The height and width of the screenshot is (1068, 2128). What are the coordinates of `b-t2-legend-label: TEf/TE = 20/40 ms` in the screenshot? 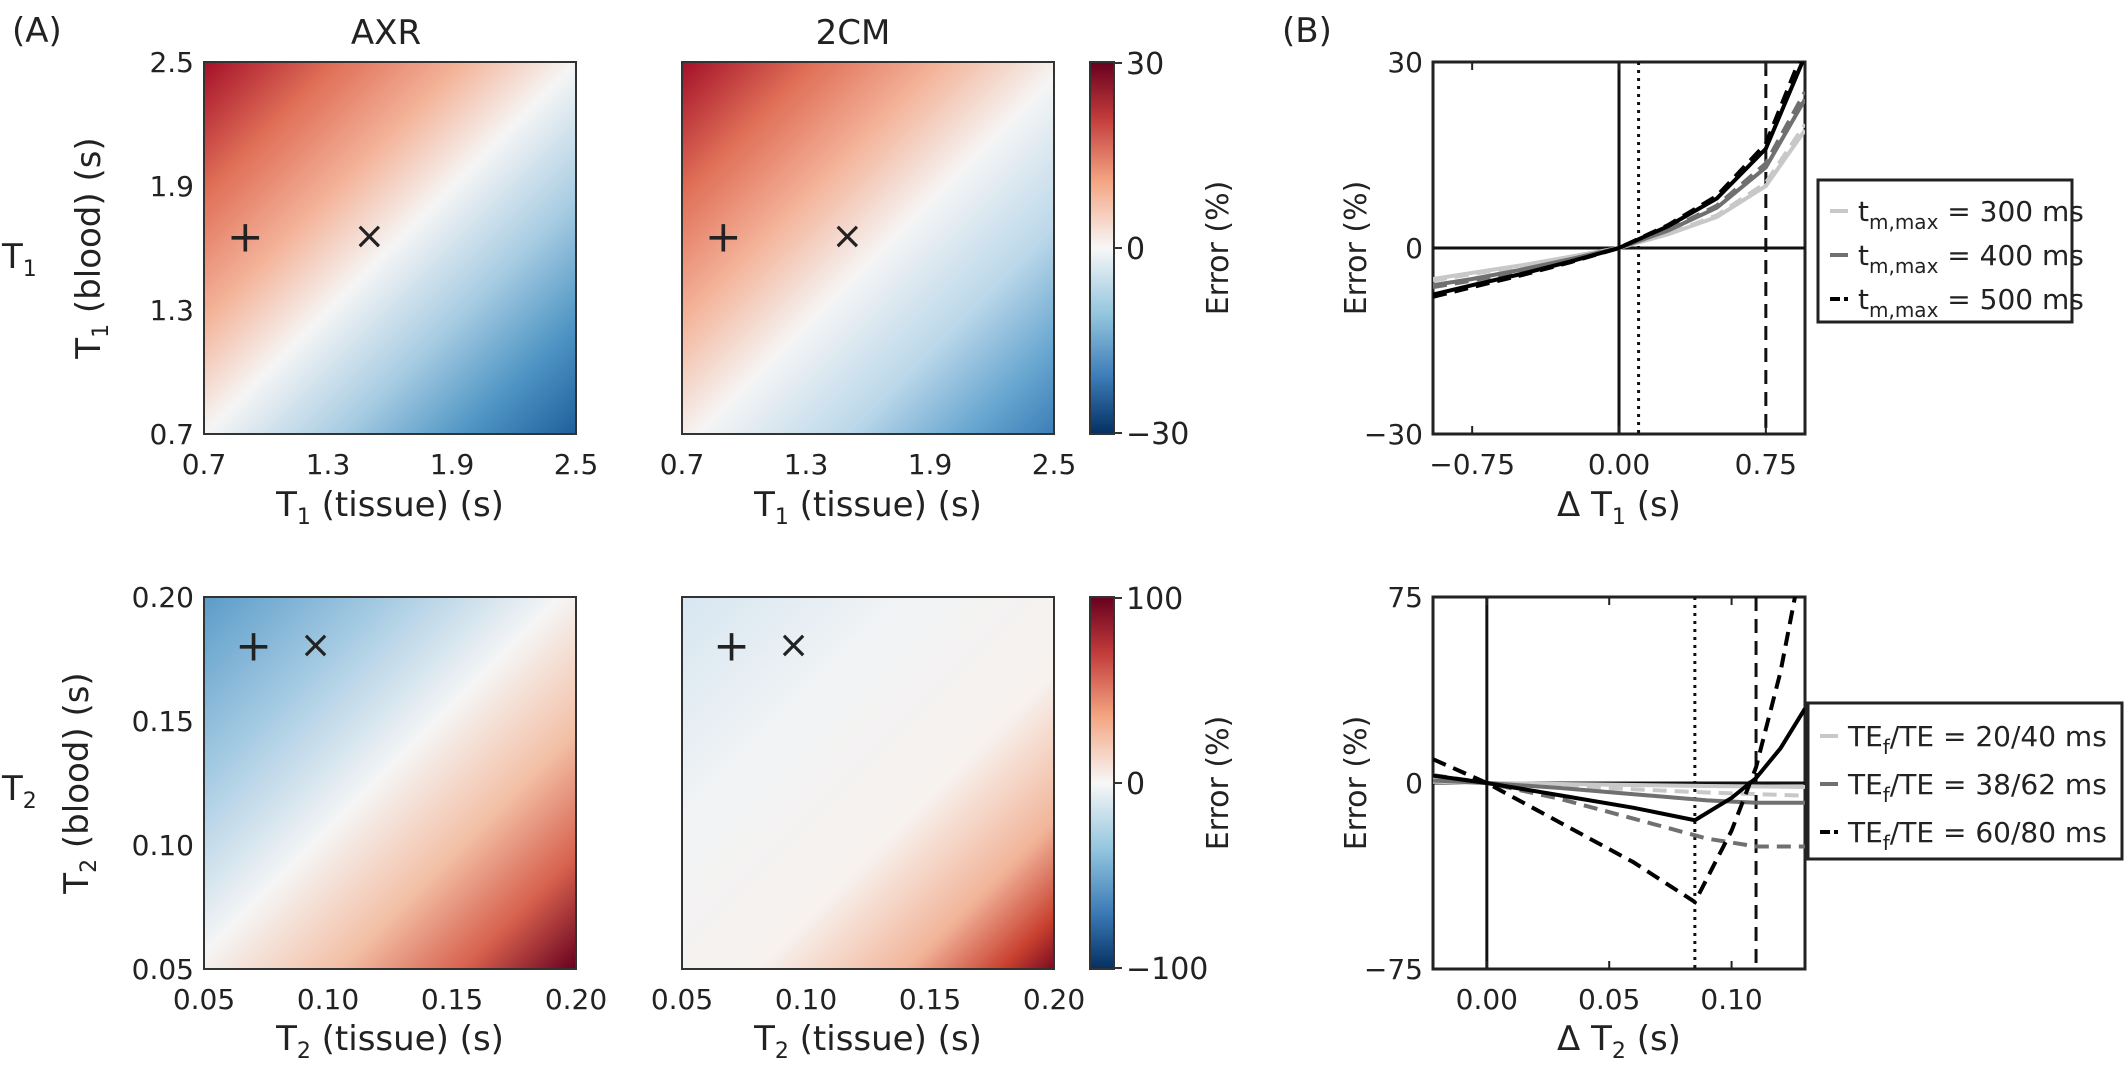 It's located at (1977, 739).